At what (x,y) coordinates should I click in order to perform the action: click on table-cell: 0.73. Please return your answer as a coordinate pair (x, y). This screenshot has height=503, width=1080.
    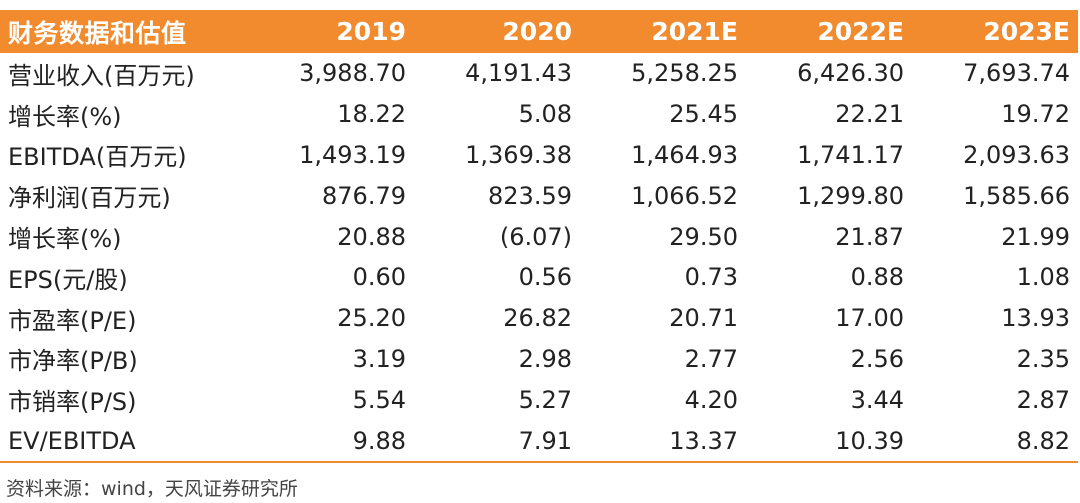
    Looking at the image, I should click on (711, 277).